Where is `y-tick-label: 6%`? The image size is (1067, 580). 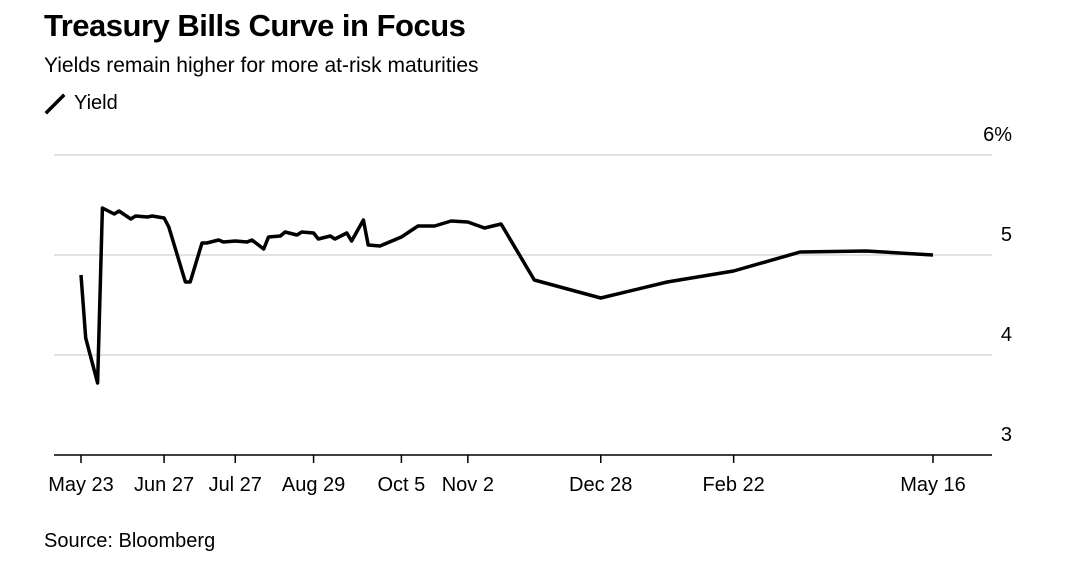 y-tick-label: 6% is located at coordinates (997, 135).